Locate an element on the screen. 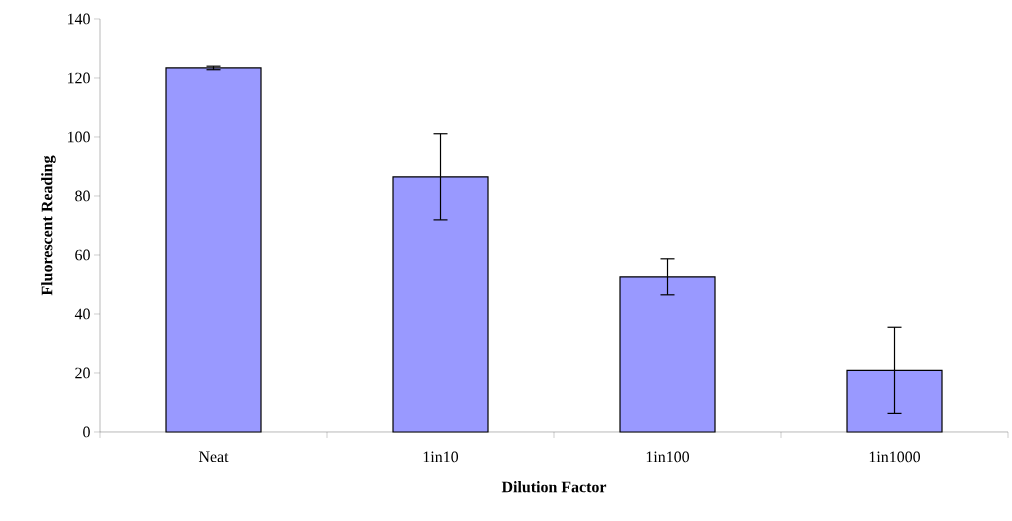 The width and height of the screenshot is (1012, 521). y-tick-label: 80 is located at coordinates (82, 196).